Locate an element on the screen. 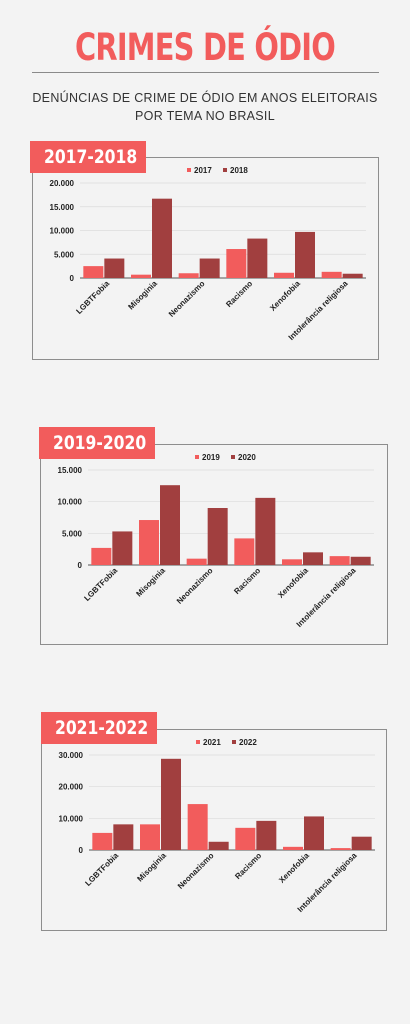 The width and height of the screenshot is (410, 1024). bar-2022-neonazismo is located at coordinates (218, 845).